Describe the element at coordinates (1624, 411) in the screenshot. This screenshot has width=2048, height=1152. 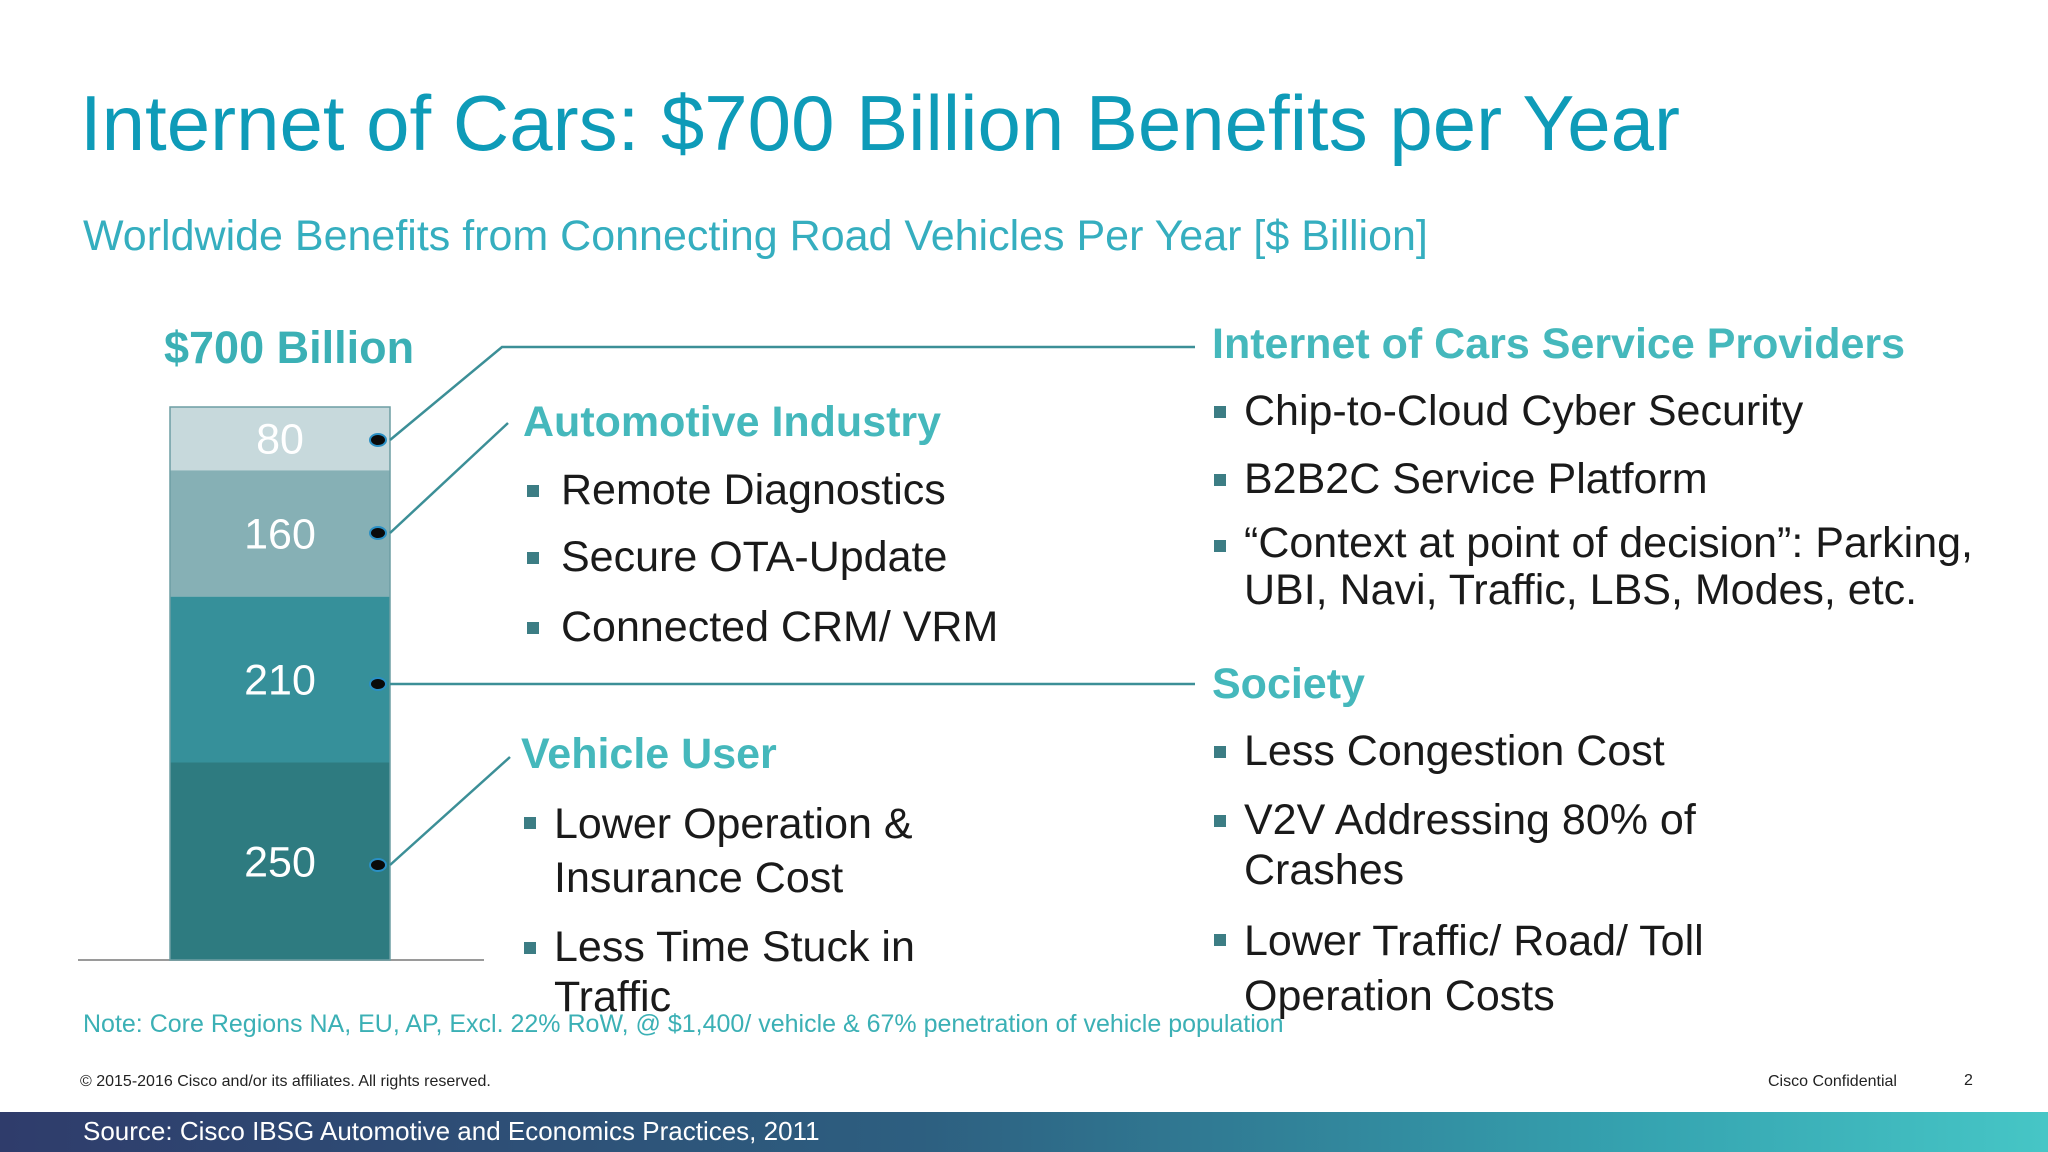
I see `list-item: Chip-to-Cloud Cyber Security` at that location.